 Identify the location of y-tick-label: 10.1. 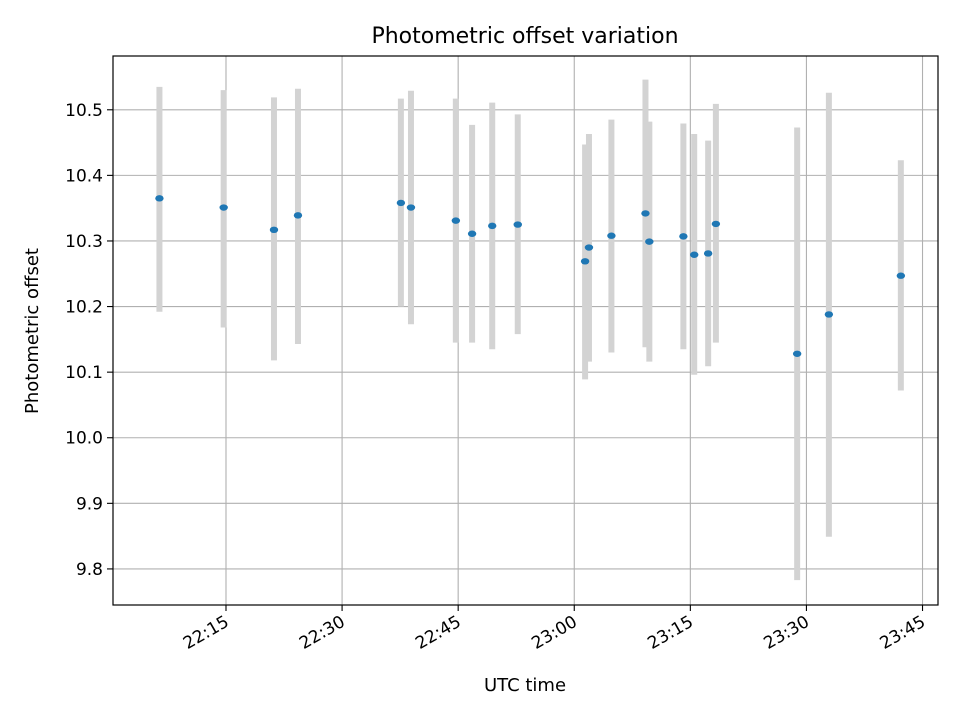
(84, 373).